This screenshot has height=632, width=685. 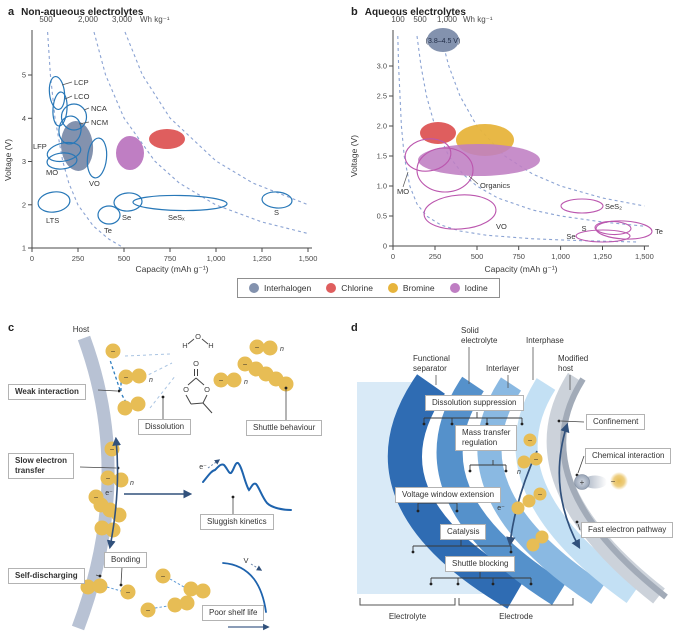 I want to click on ellipse-interhalogen-b, so click(x=443, y=40).